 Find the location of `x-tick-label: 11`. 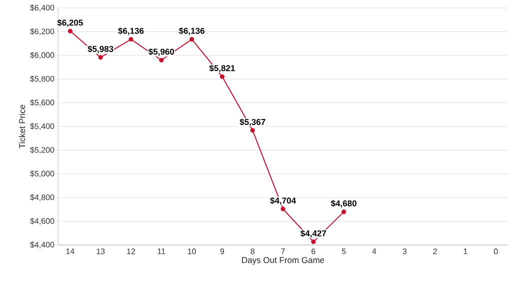

x-tick-label: 11 is located at coordinates (162, 251).